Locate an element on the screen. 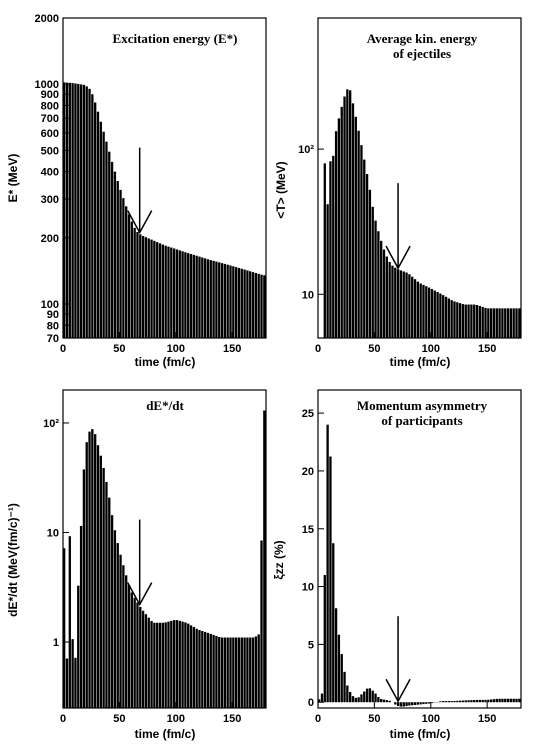  y-tick-label: 100 is located at coordinates (50, 305).